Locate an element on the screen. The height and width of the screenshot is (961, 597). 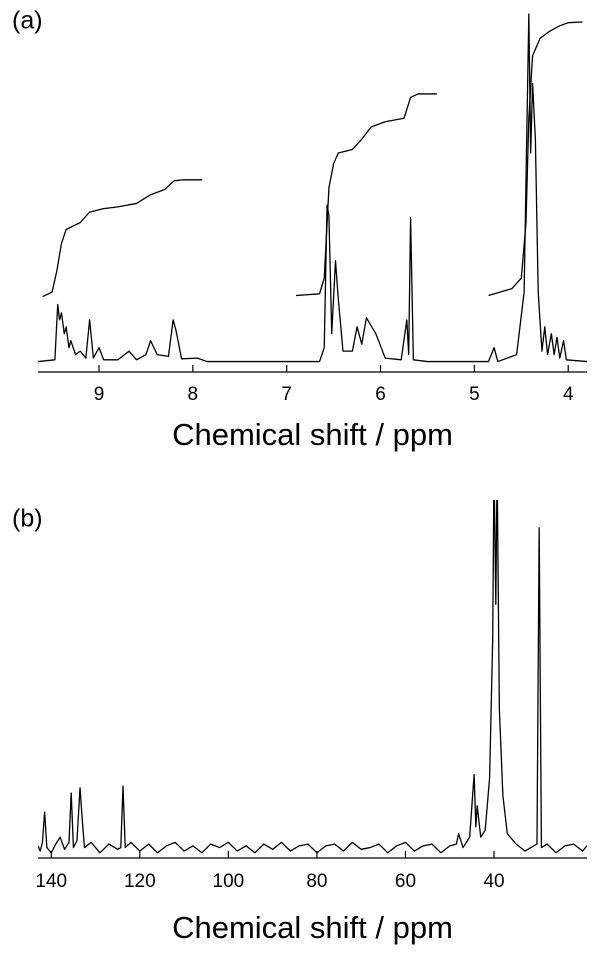
x-tick-label: 9 is located at coordinates (99, 394).